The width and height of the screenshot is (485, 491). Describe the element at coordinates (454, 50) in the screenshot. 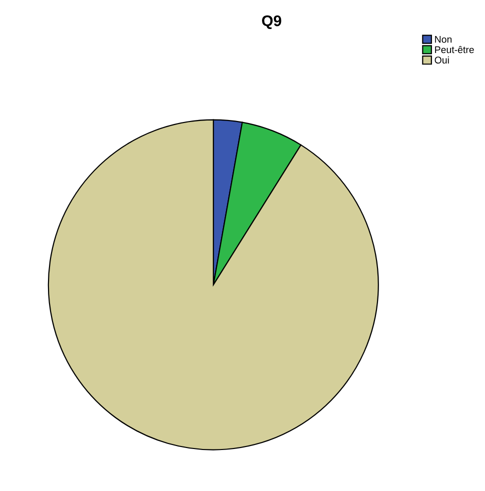

I see `legend-label: Peut-être` at that location.